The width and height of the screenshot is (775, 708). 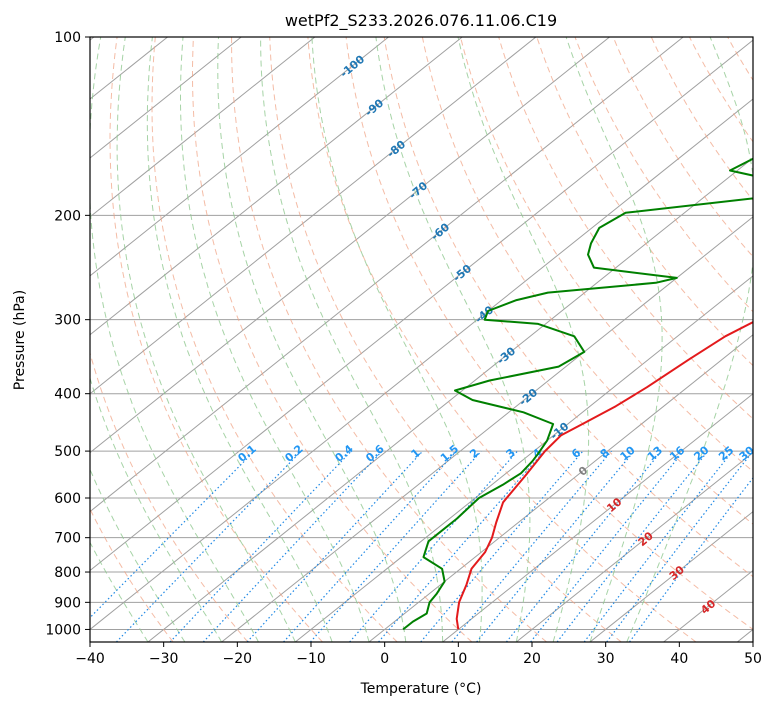 I want to click on mixing-ratio-label: 0.1, so click(x=246, y=453).